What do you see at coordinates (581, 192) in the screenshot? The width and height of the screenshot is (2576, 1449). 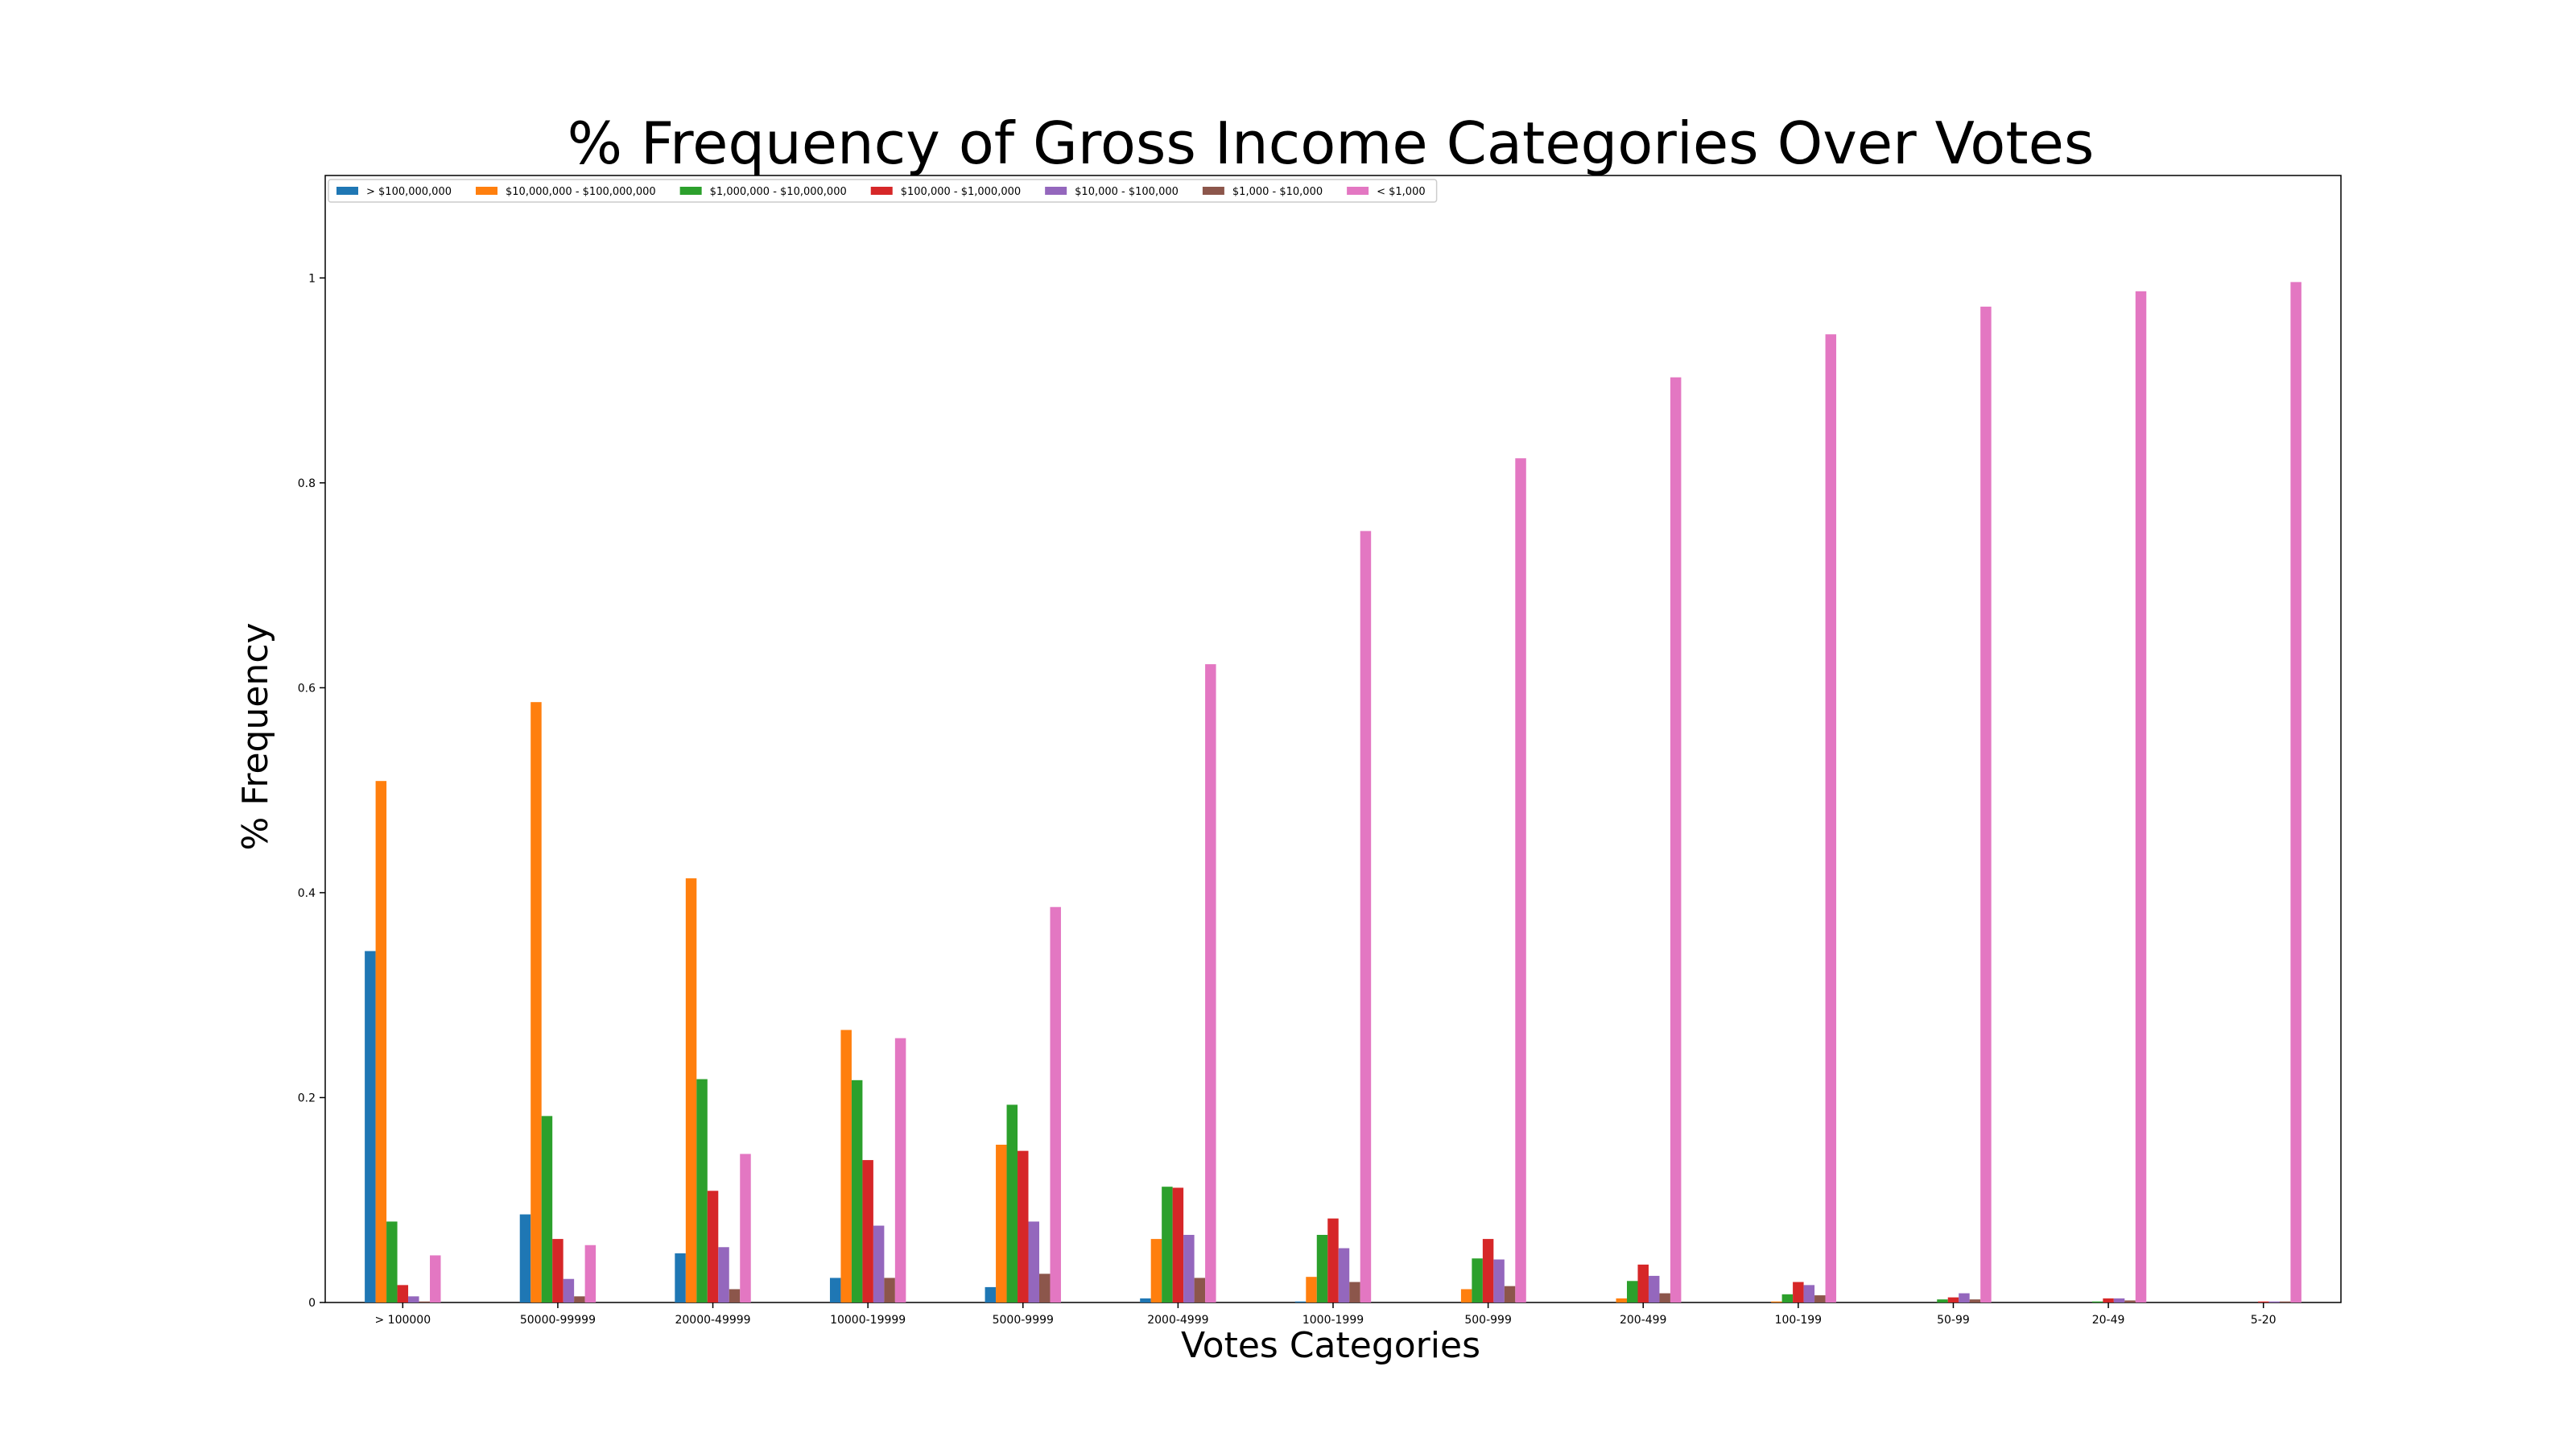 I see `legend-label-2: $10,000,000 - $100,000,000` at bounding box center [581, 192].